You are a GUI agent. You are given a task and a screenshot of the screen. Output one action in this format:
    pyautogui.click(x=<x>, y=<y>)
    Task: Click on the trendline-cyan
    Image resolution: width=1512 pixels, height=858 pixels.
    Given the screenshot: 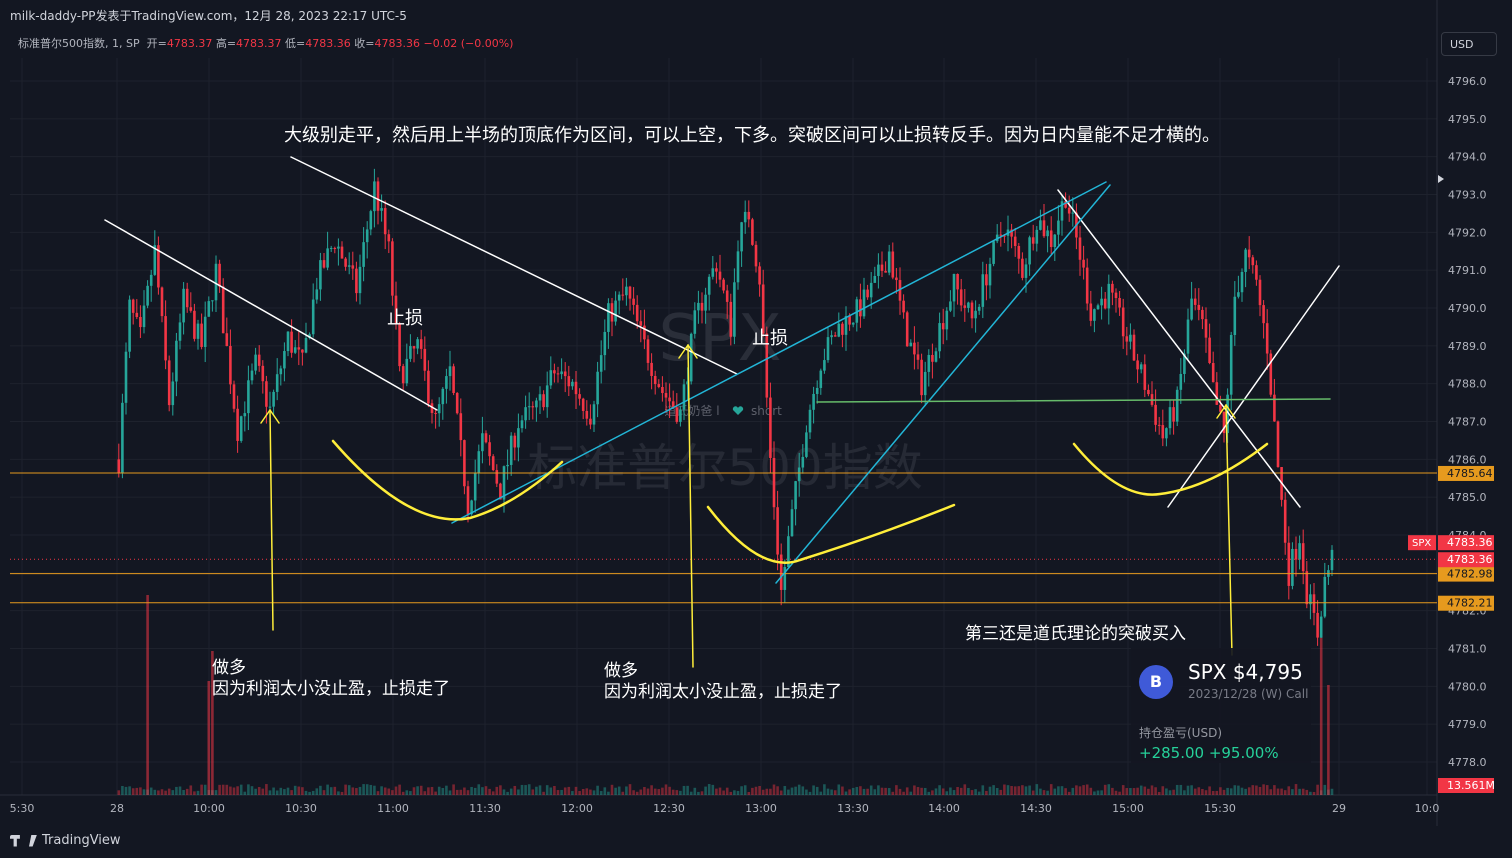 What is the action you would take?
    pyautogui.click(x=943, y=384)
    